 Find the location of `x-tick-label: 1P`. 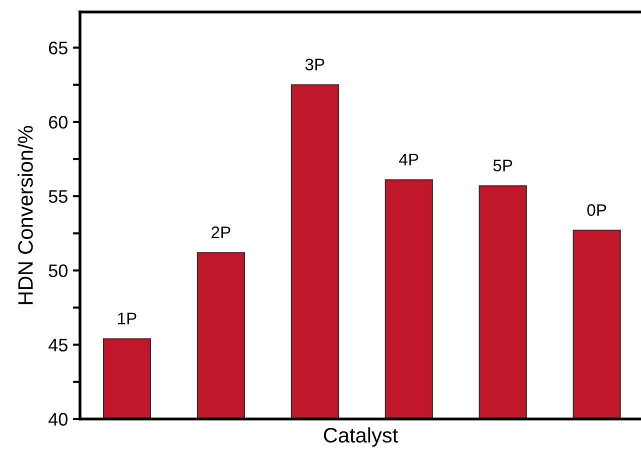

x-tick-label: 1P is located at coordinates (127, 318).